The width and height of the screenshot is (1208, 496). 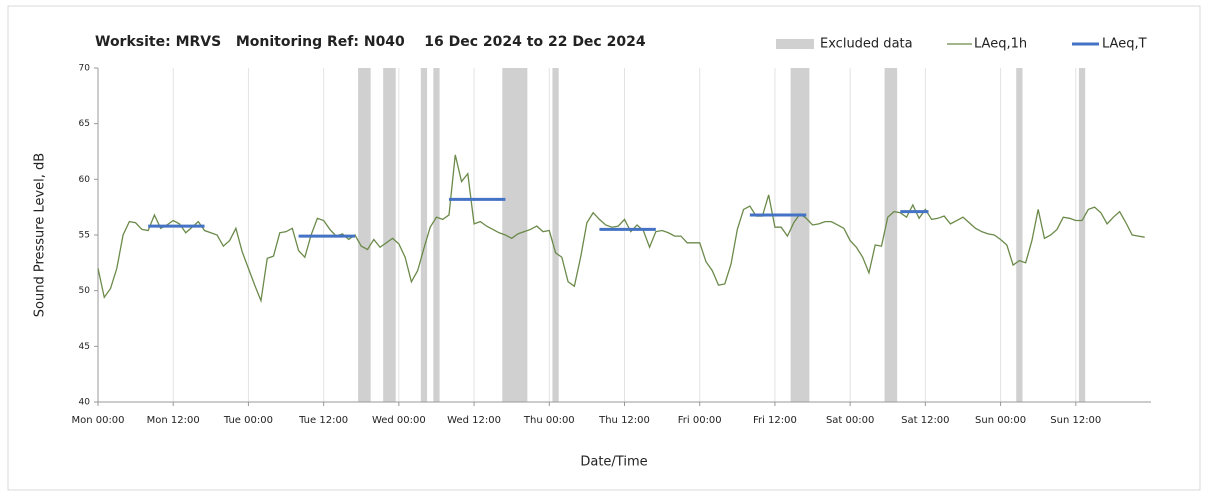 What do you see at coordinates (85, 291) in the screenshot?
I see `y-tick-label: 50` at bounding box center [85, 291].